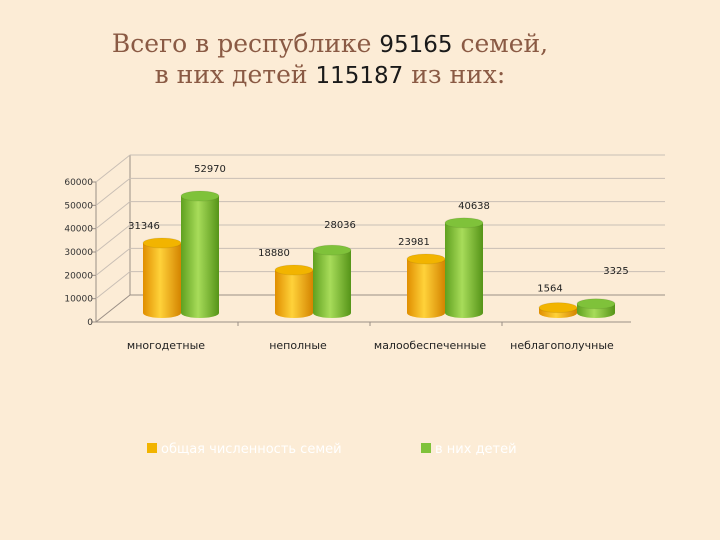 This screenshot has width=720, height=540. What do you see at coordinates (78, 183) in the screenshot?
I see `y-tick-label: 60000` at bounding box center [78, 183].